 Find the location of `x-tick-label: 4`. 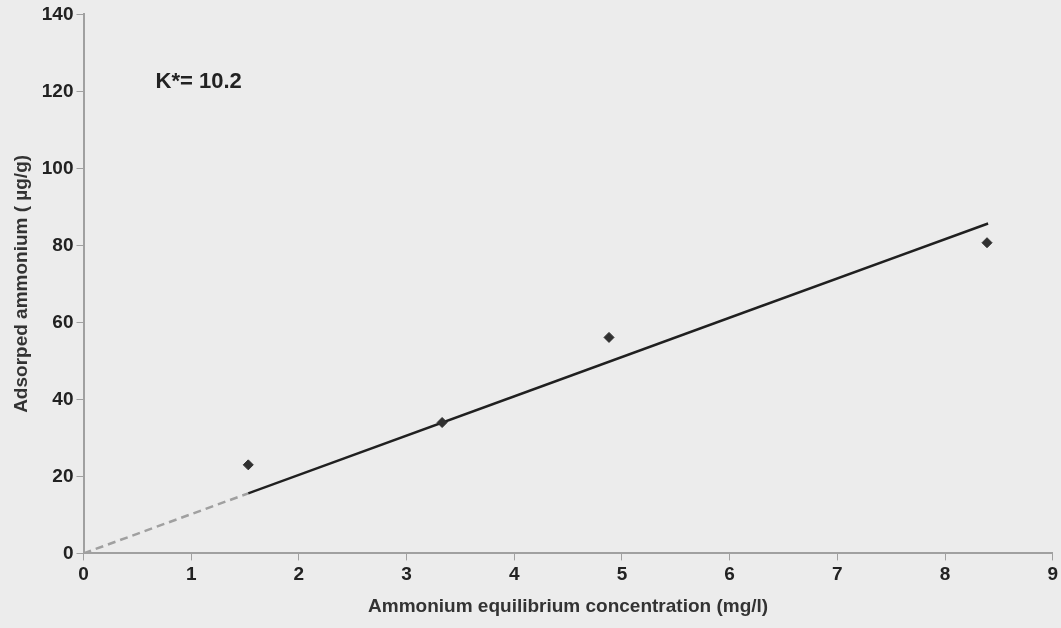

x-tick-label: 4 is located at coordinates (514, 574).